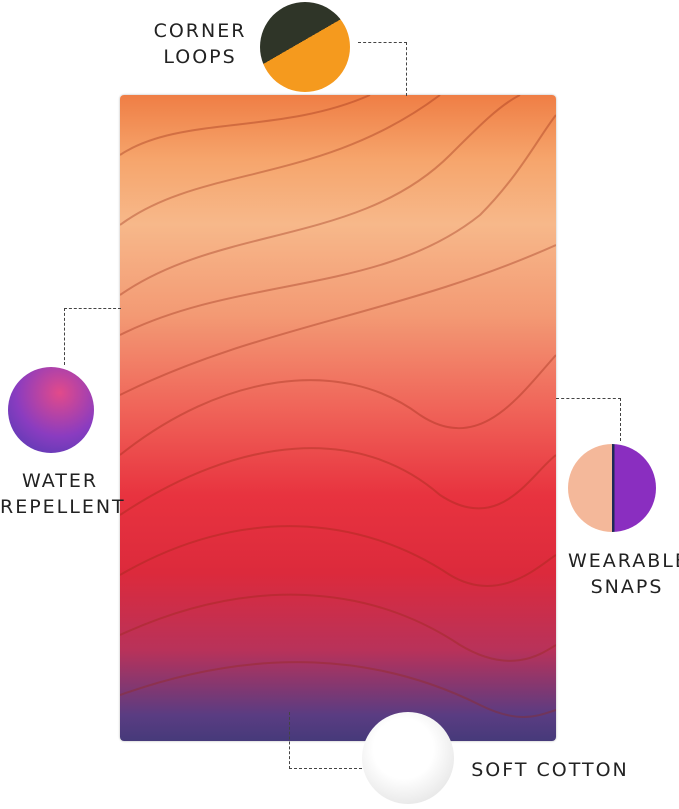  What do you see at coordinates (612, 488) in the screenshot?
I see `snap-button-closeup-icon` at bounding box center [612, 488].